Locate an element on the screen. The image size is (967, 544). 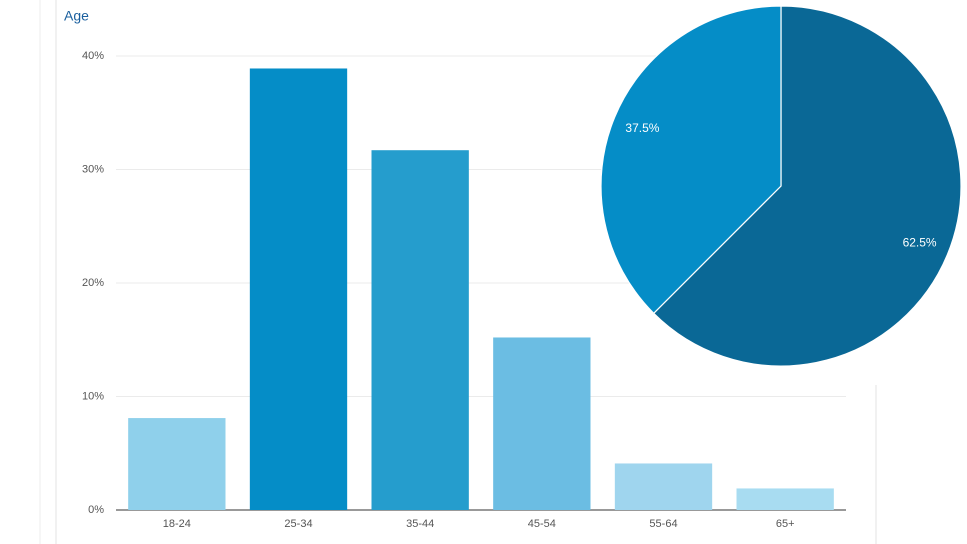
x-tick-label: 55-64 is located at coordinates (663, 524).